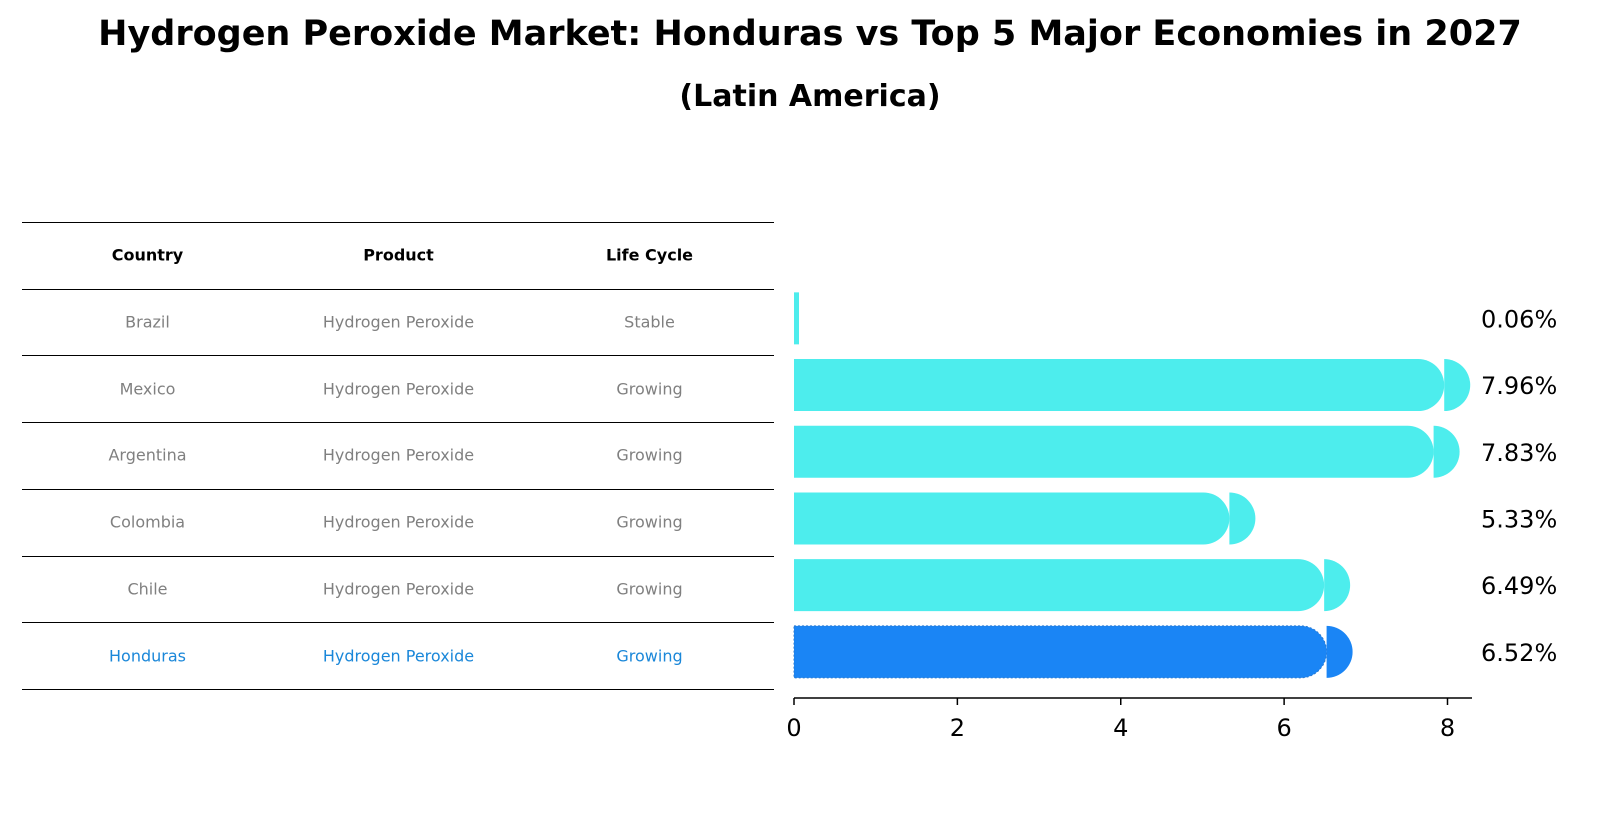 The width and height of the screenshot is (1620, 823). Describe the element at coordinates (1114, 451) in the screenshot. I see `bar-argentina` at that location.